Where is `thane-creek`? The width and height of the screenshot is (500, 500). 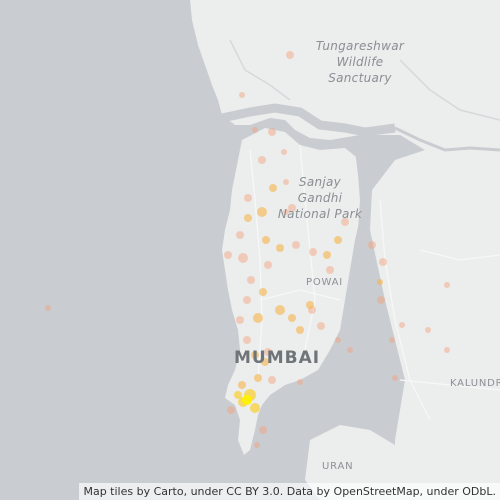 thane-creek is located at coordinates (372, 255).